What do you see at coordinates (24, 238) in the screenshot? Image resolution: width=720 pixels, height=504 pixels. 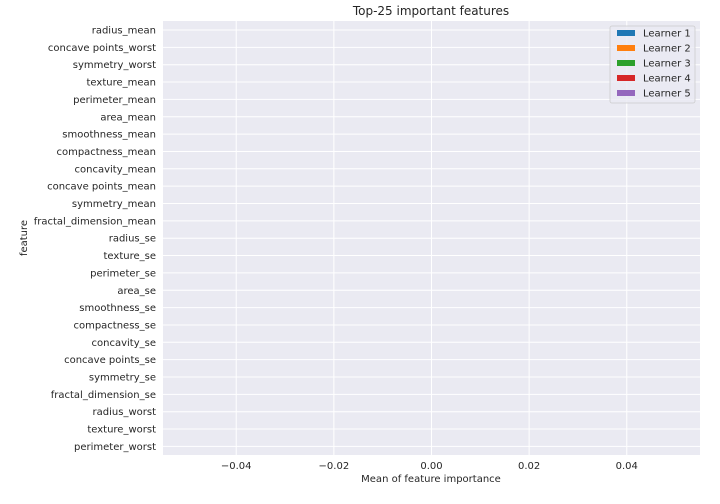 I see `y-axis-label: feature` at bounding box center [24, 238].